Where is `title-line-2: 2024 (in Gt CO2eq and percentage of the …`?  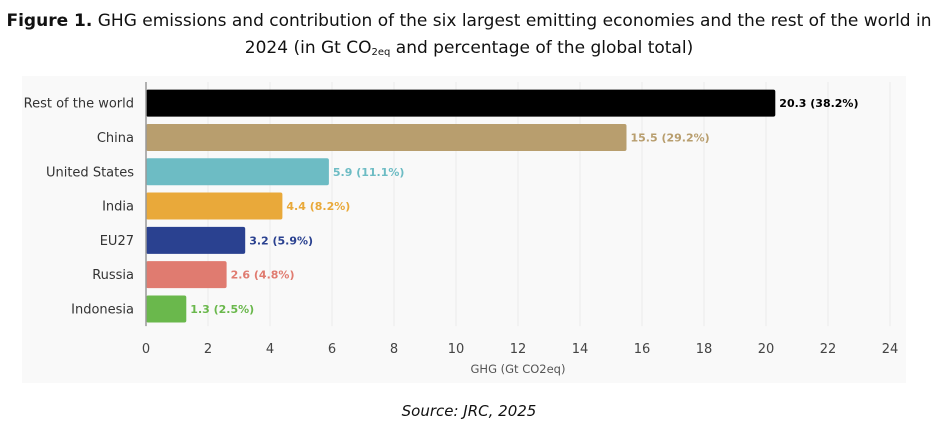
title-line-2: 2024 (in Gt CO2eq and percentage of the … is located at coordinates (469, 48).